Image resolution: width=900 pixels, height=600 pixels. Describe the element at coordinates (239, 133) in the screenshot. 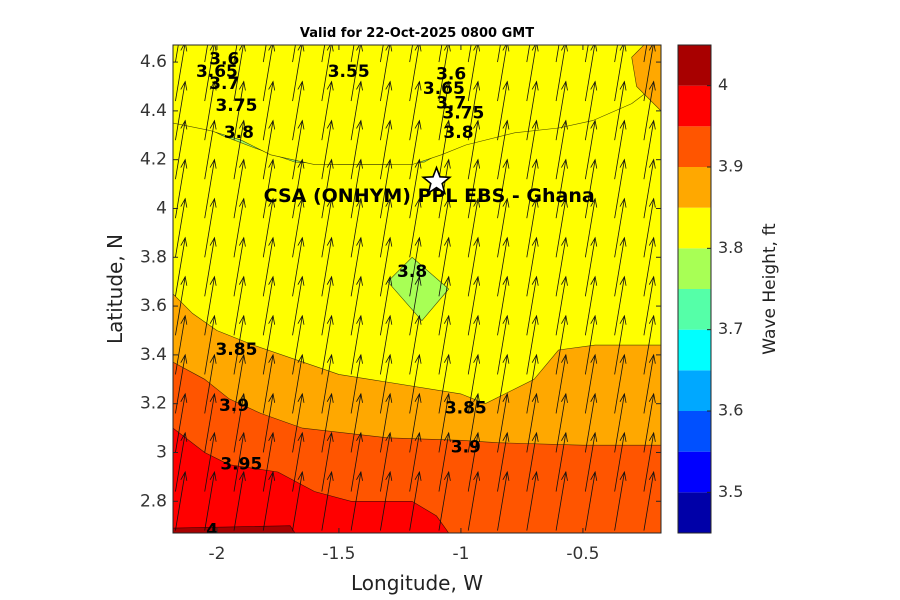

I see `contour-label: 3.8` at that location.